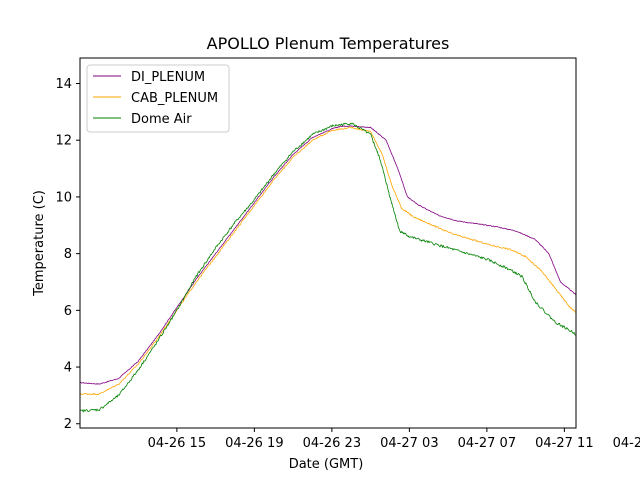  Describe the element at coordinates (626, 443) in the screenshot. I see `x-tick-label-04-27-15: 04-27 15` at that location.